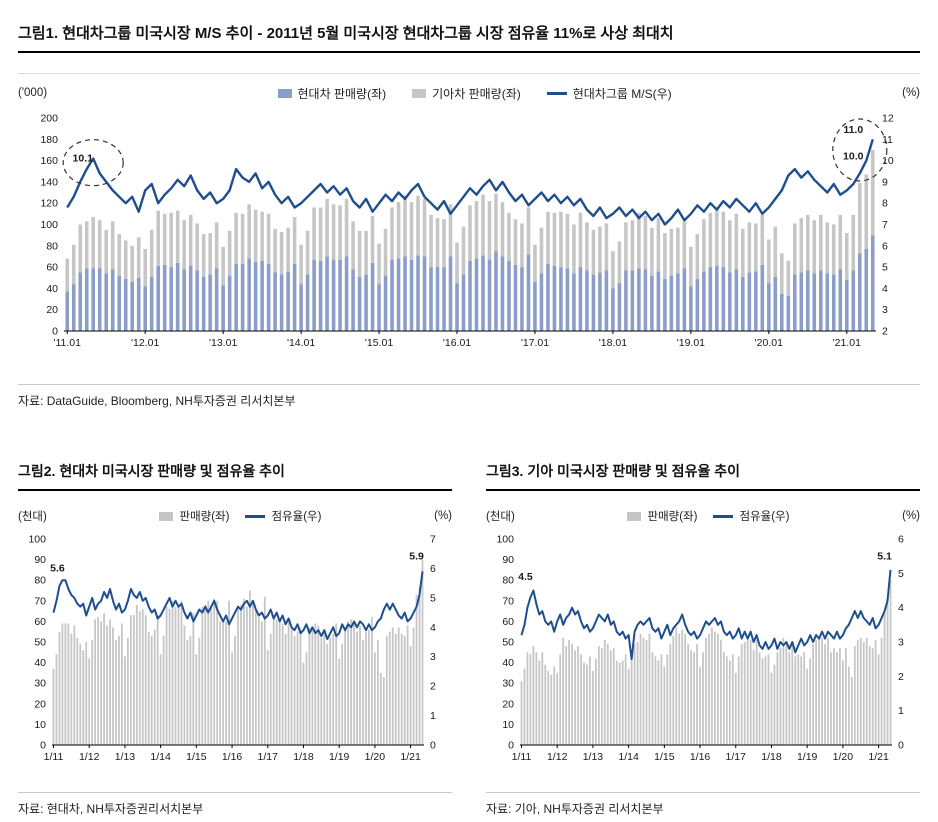 This screenshot has height=822, width=938. Describe the element at coordinates (807, 757) in the screenshot. I see `axis-tick-label: 1/19` at that location.